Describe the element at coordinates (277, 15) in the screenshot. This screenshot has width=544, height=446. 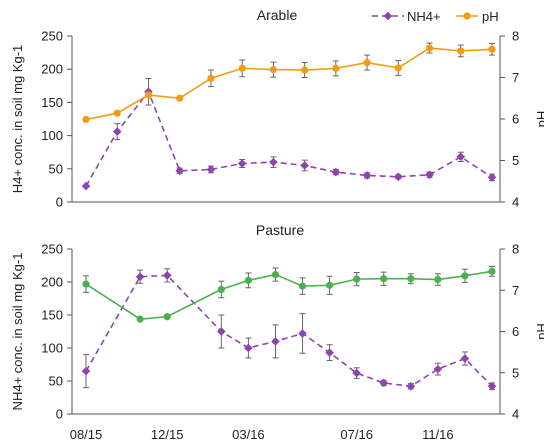
I see `chart-title: Arable` at that location.